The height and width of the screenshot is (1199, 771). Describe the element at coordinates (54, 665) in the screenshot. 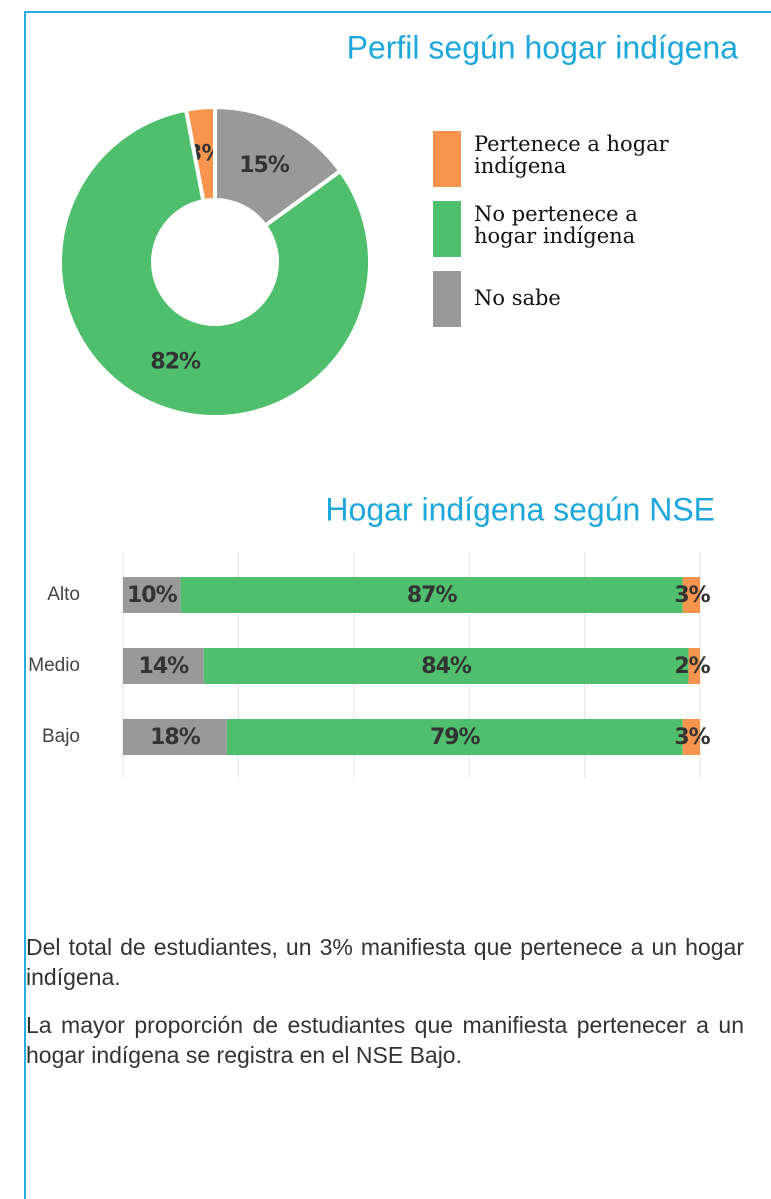

I see `y-tick-label: Medio` at that location.